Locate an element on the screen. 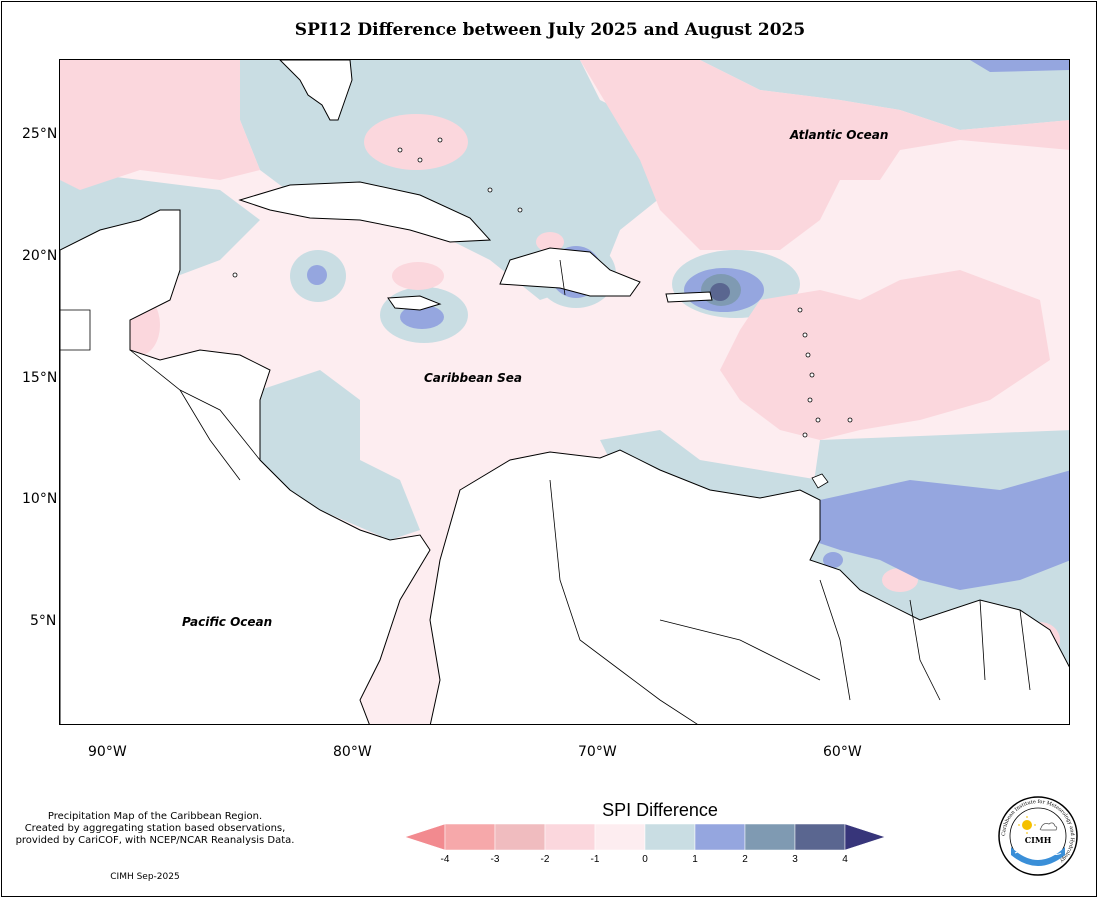  colorbar-segment-minus2-minus1 is located at coordinates (570, 837).